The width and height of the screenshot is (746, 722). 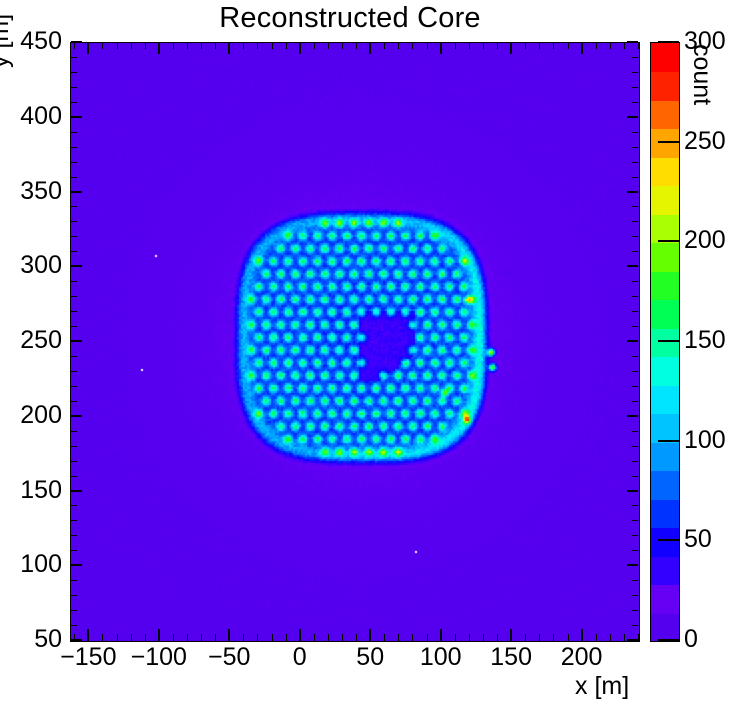 What do you see at coordinates (440, 657) in the screenshot?
I see `x-tick-label: 100` at bounding box center [440, 657].